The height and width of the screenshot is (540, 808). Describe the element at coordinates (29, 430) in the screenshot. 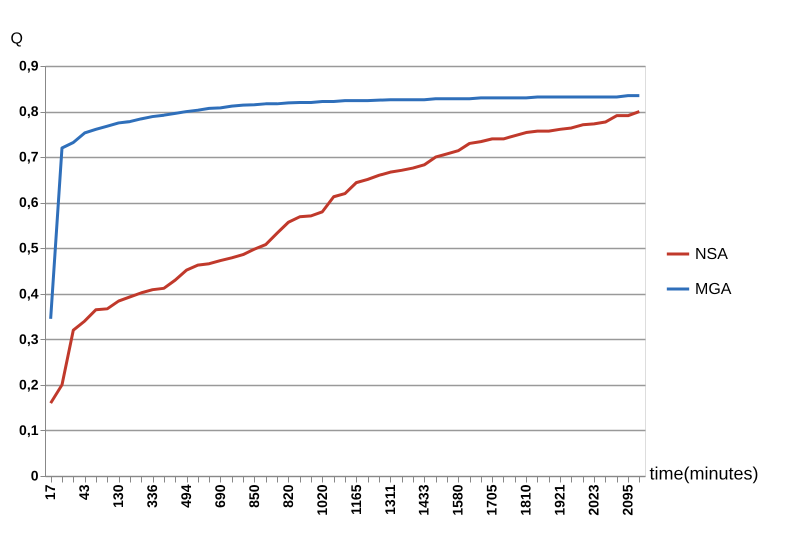

I see `y-tick-label: 0,1` at that location.